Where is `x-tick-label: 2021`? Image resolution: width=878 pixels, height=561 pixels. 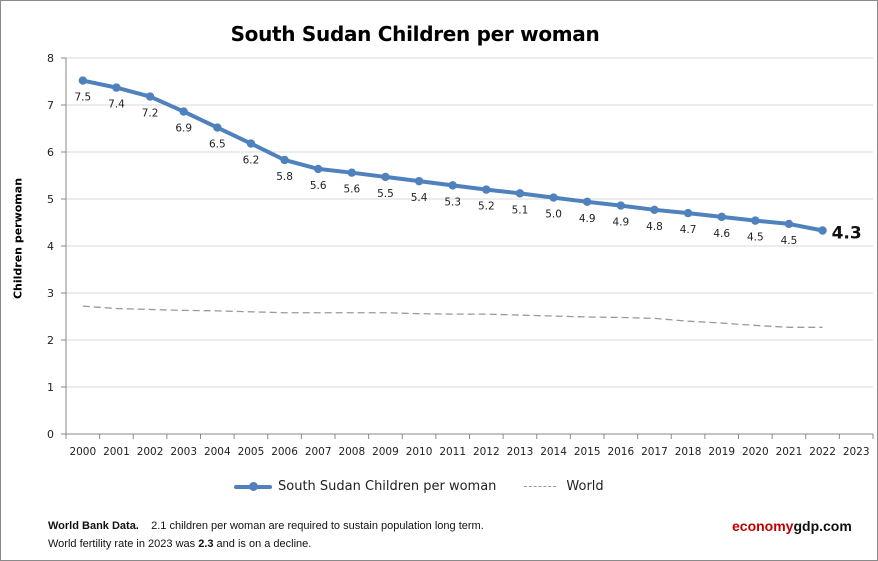
x-tick-label: 2021 is located at coordinates (789, 452).